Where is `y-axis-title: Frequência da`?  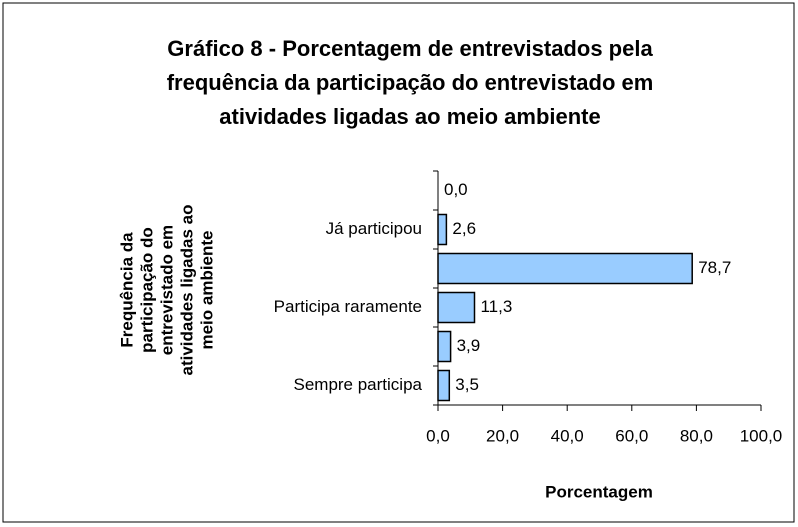
y-axis-title: Frequência da is located at coordinates (126, 290).